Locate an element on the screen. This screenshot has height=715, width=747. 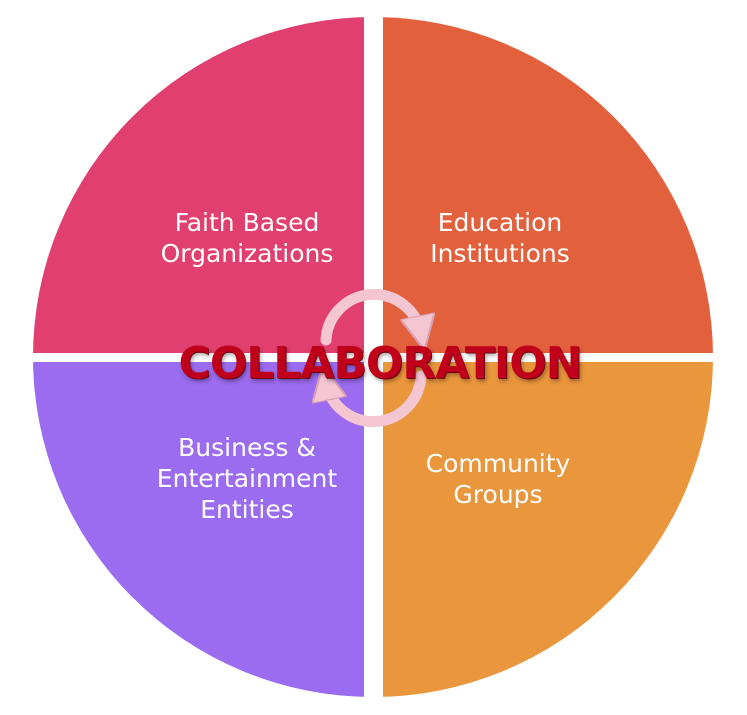
label-line: Organizations is located at coordinates (247, 253).